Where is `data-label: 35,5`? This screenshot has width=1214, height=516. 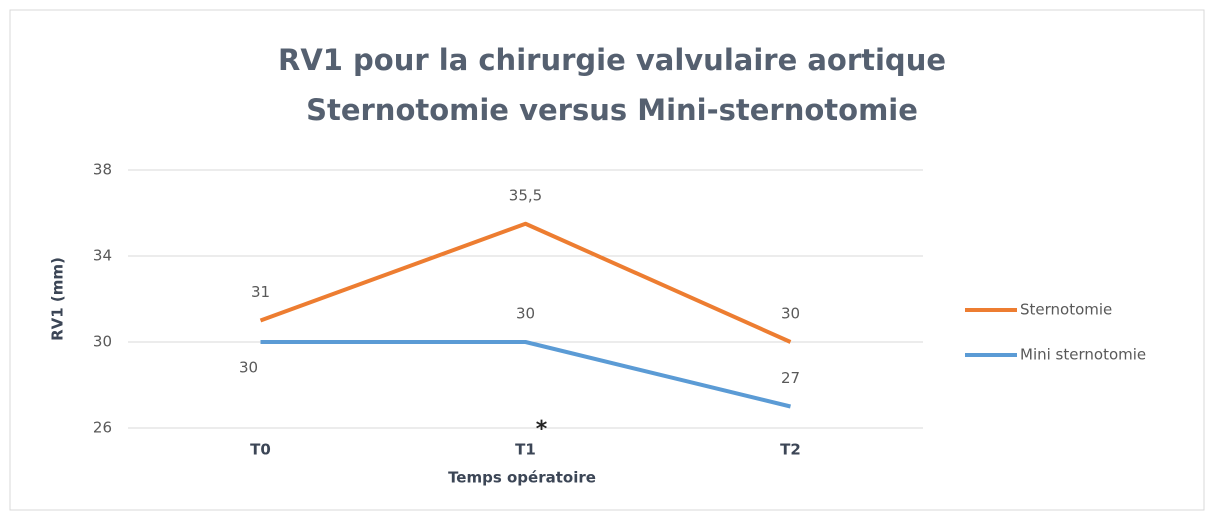 data-label: 35,5 is located at coordinates (525, 195).